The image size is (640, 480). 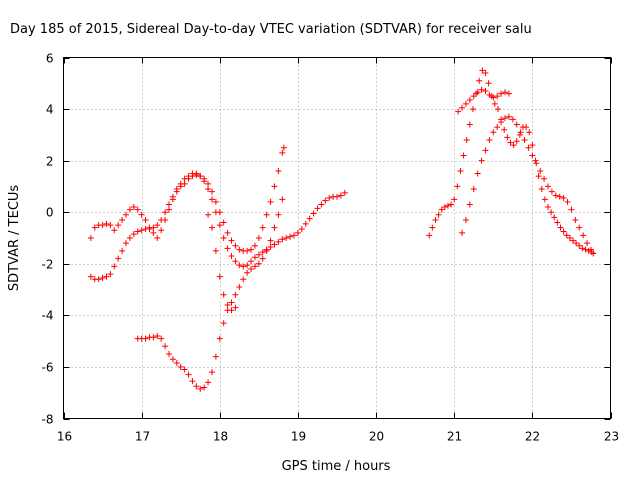 I want to click on y-axis-label: SDTVAR / TECUs, so click(x=14, y=238).